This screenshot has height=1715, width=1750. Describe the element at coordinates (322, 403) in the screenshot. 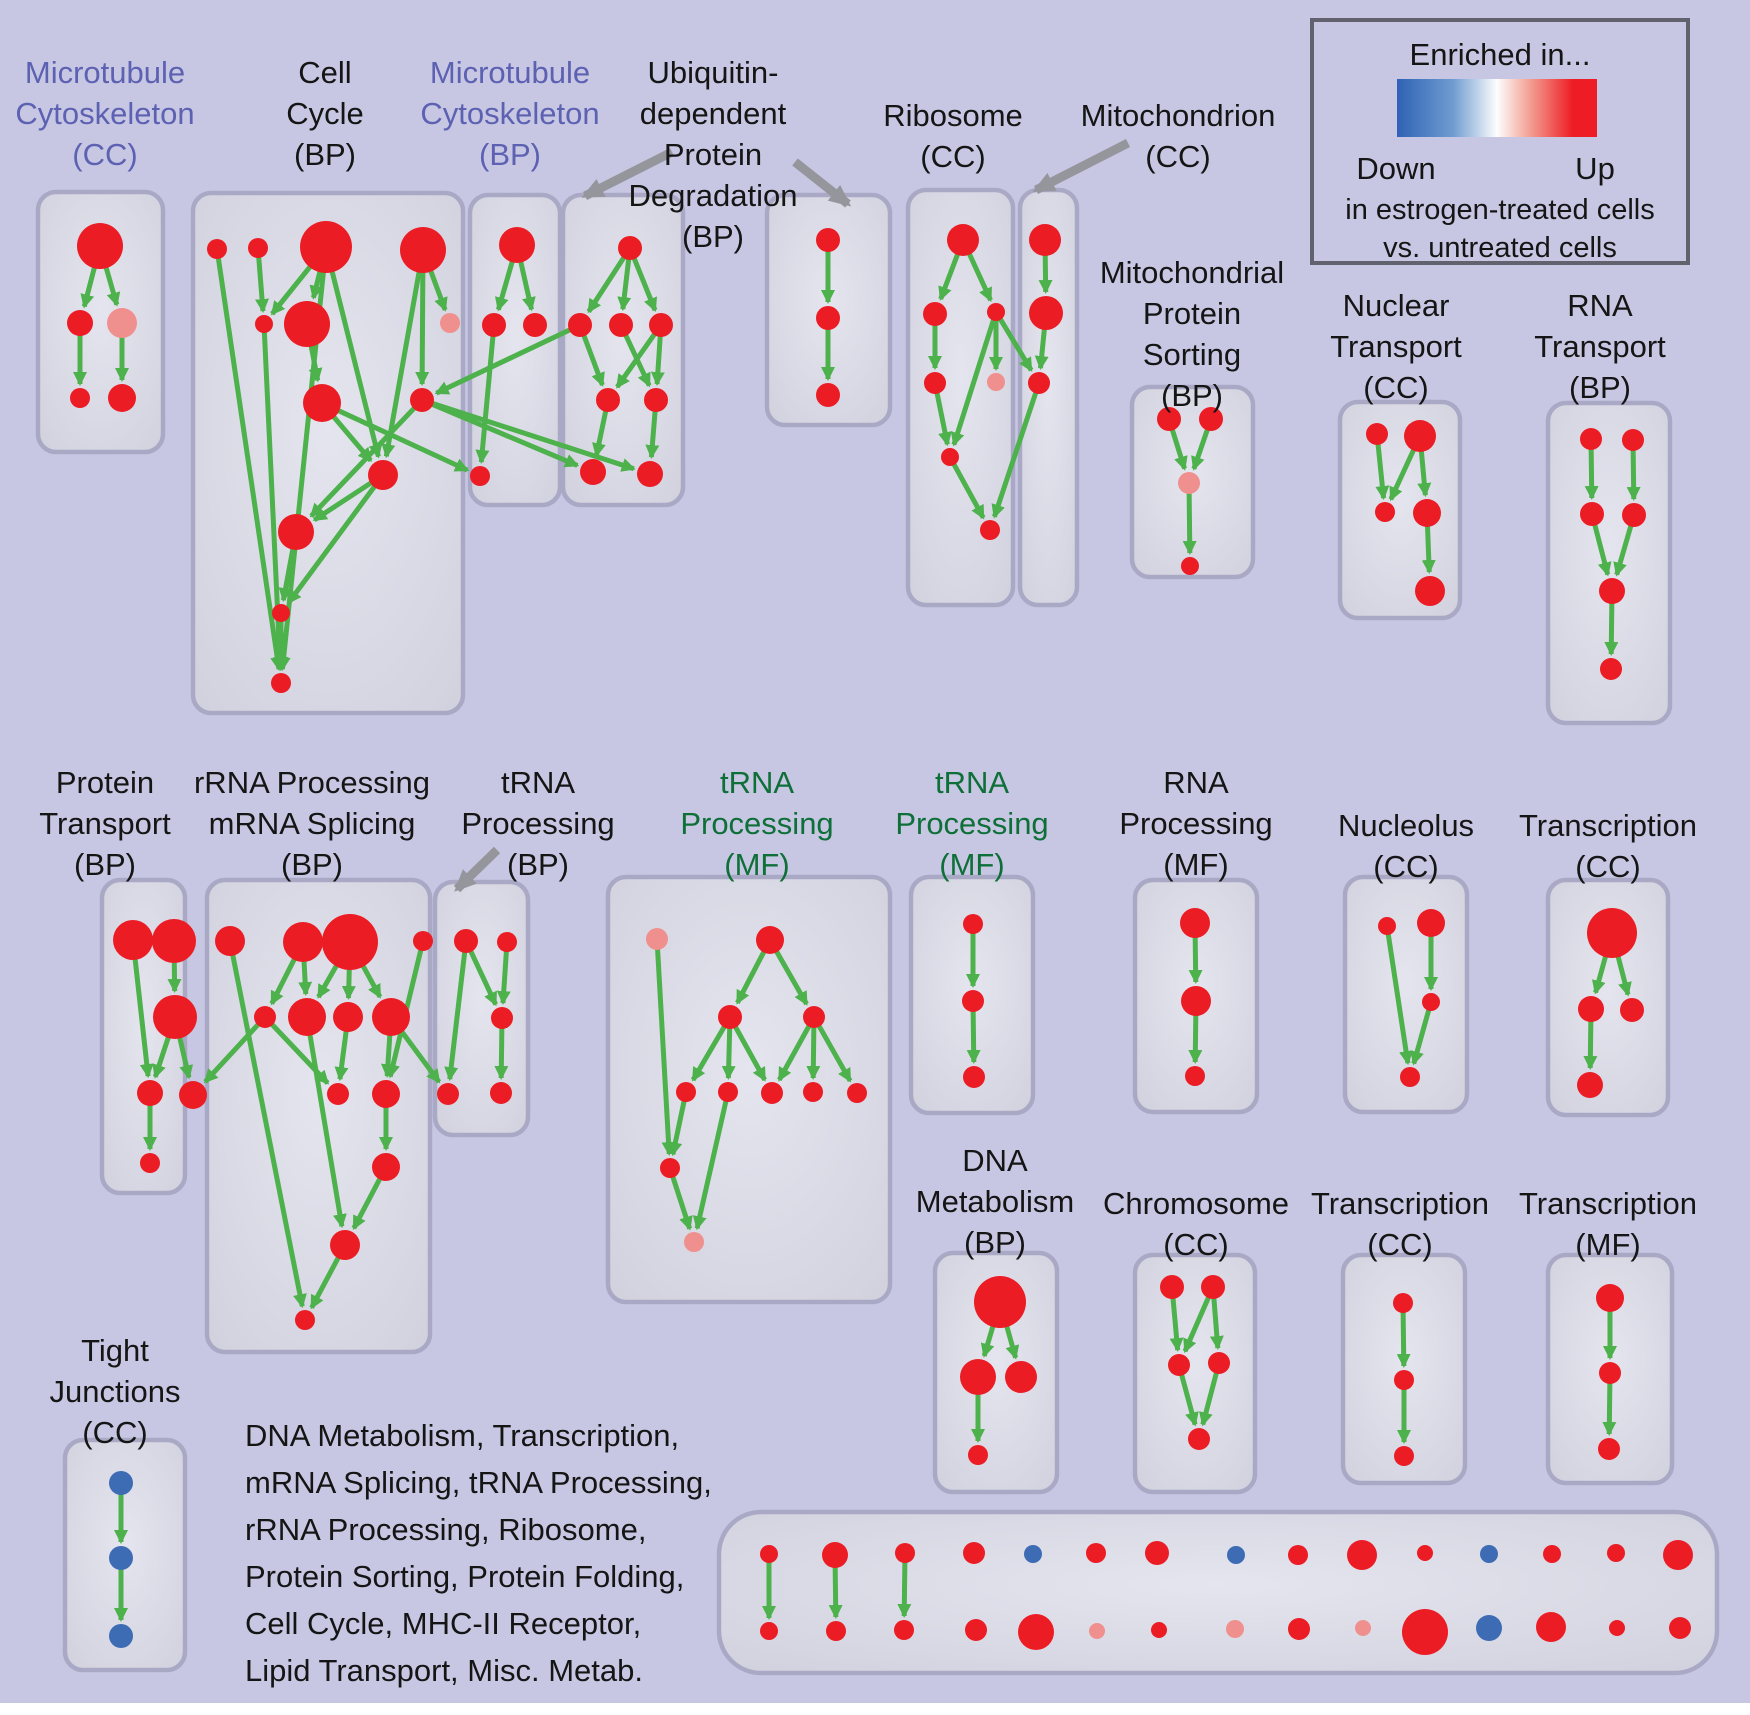

I see `node-cc8-red` at that location.